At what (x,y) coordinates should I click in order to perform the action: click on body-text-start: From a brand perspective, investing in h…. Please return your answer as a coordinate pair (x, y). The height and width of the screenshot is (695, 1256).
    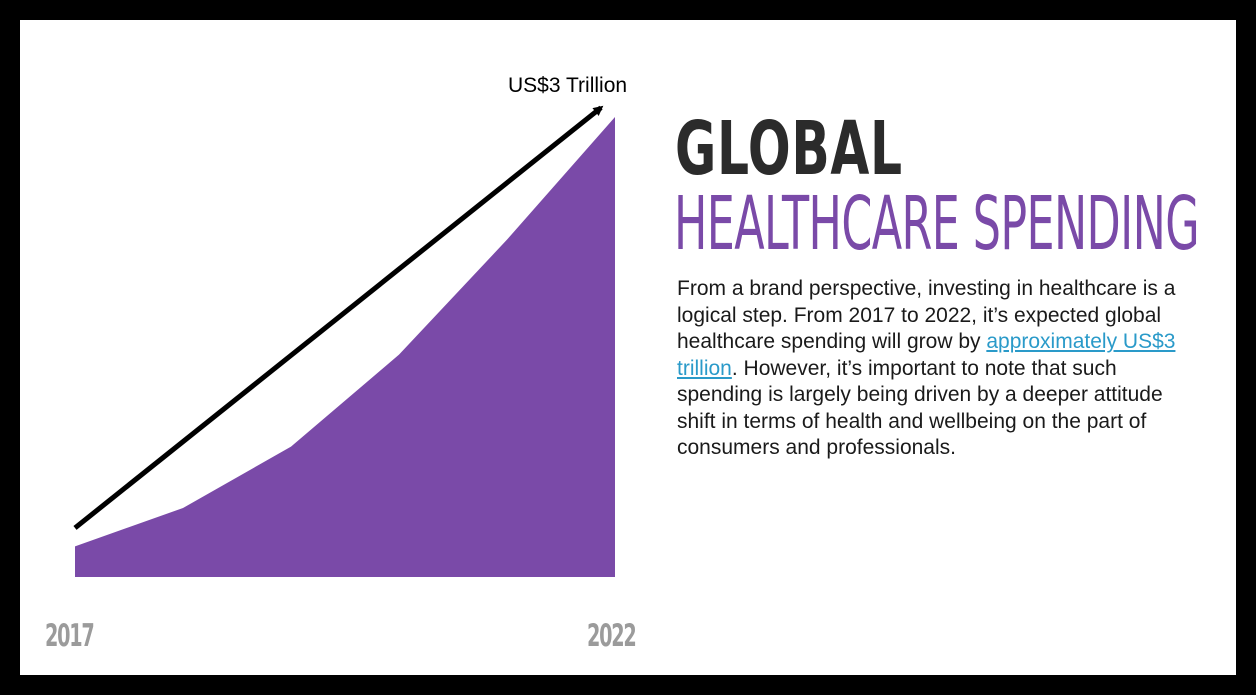
    Looking at the image, I should click on (926, 315).